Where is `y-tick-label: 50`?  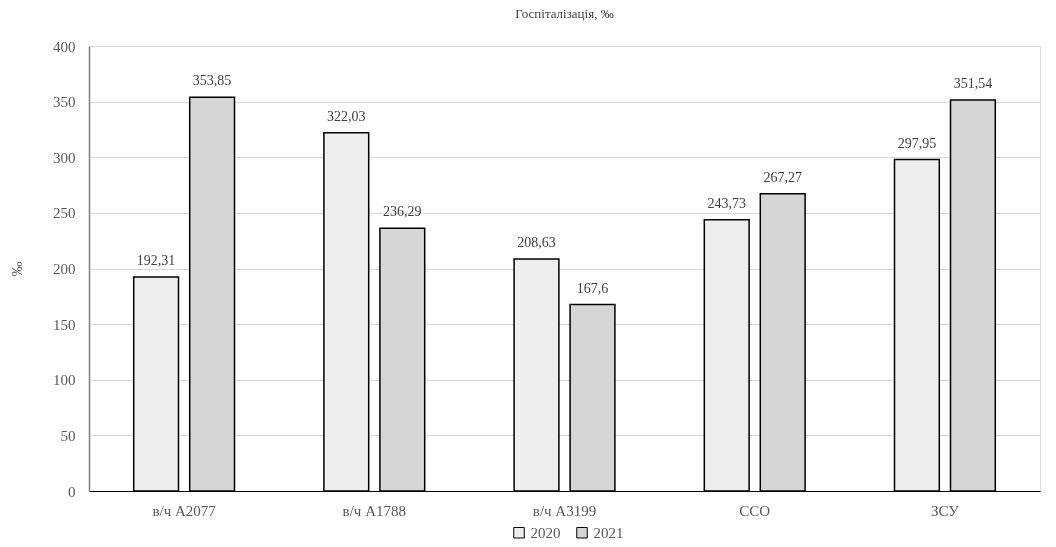
y-tick-label: 50 is located at coordinates (68, 435).